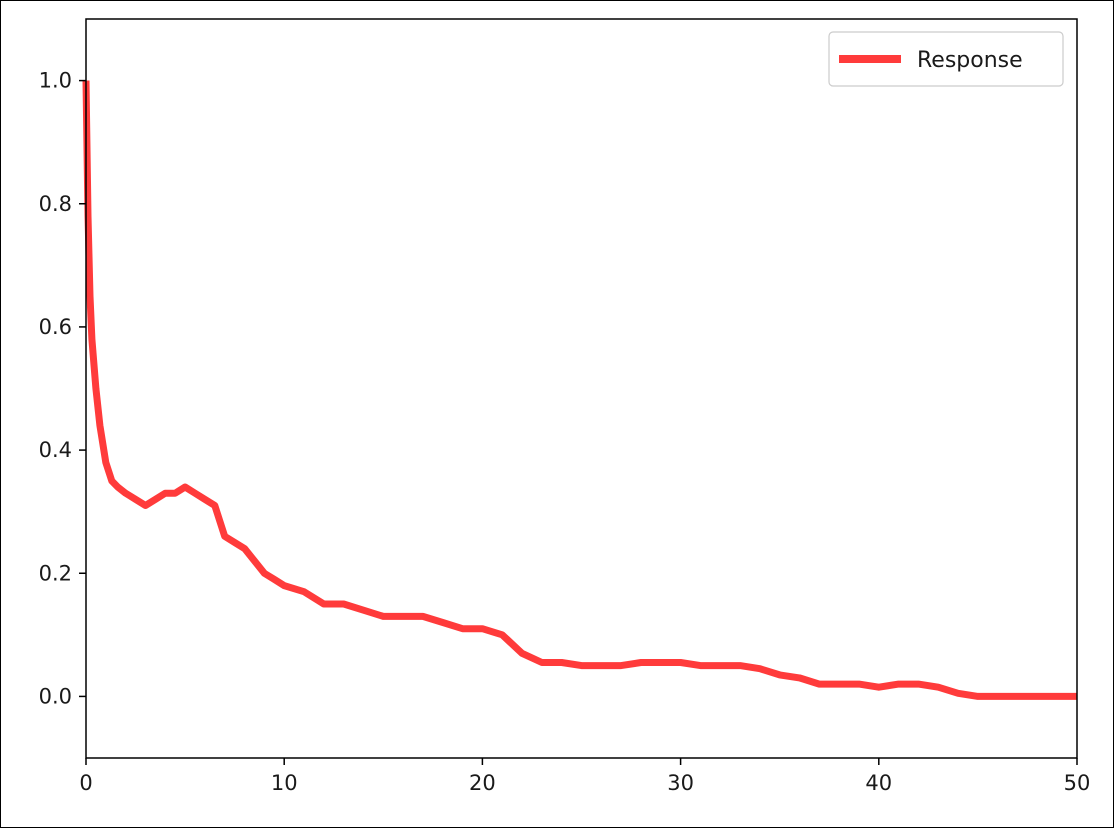 This screenshot has width=1114, height=828. I want to click on y-tick-label: 0.2, so click(55, 573).